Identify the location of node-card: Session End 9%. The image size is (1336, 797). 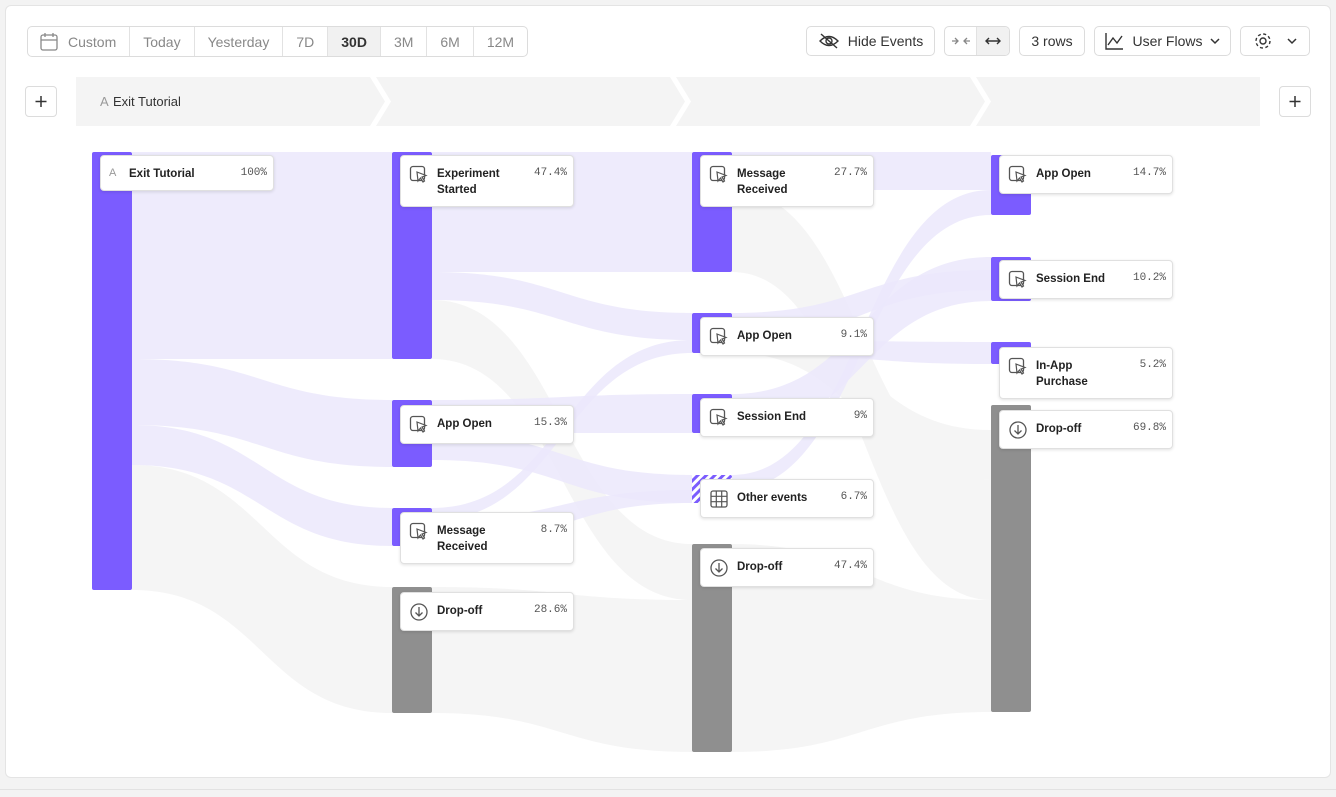
(787, 417).